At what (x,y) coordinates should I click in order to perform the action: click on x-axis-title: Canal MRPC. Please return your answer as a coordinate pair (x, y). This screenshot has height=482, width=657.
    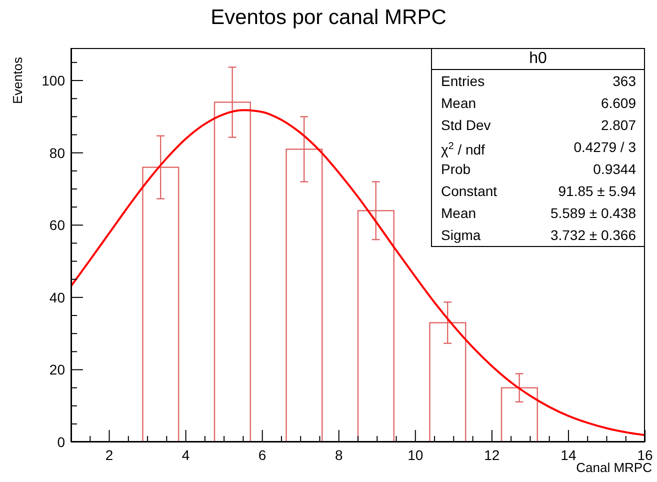
    Looking at the image, I should click on (614, 467).